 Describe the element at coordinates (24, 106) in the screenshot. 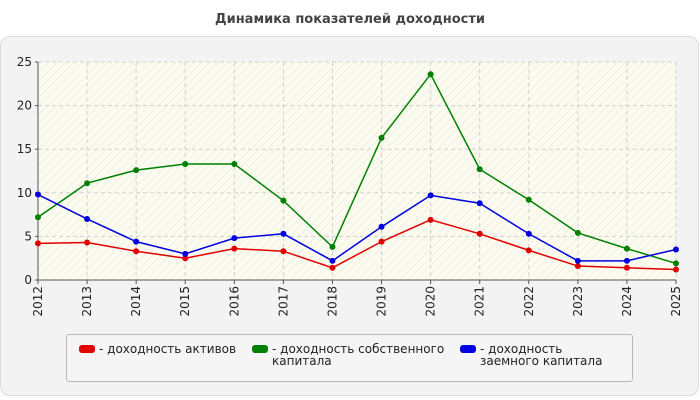

I see `y-tick-label: 20` at that location.